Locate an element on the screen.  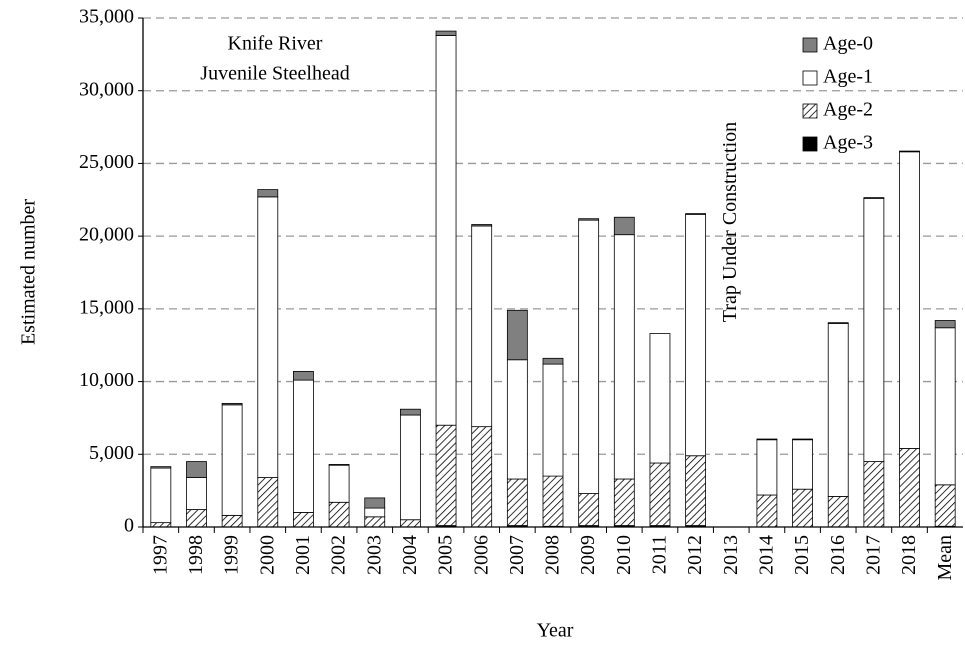
x-tick-label: 2003 is located at coordinates (374, 555).